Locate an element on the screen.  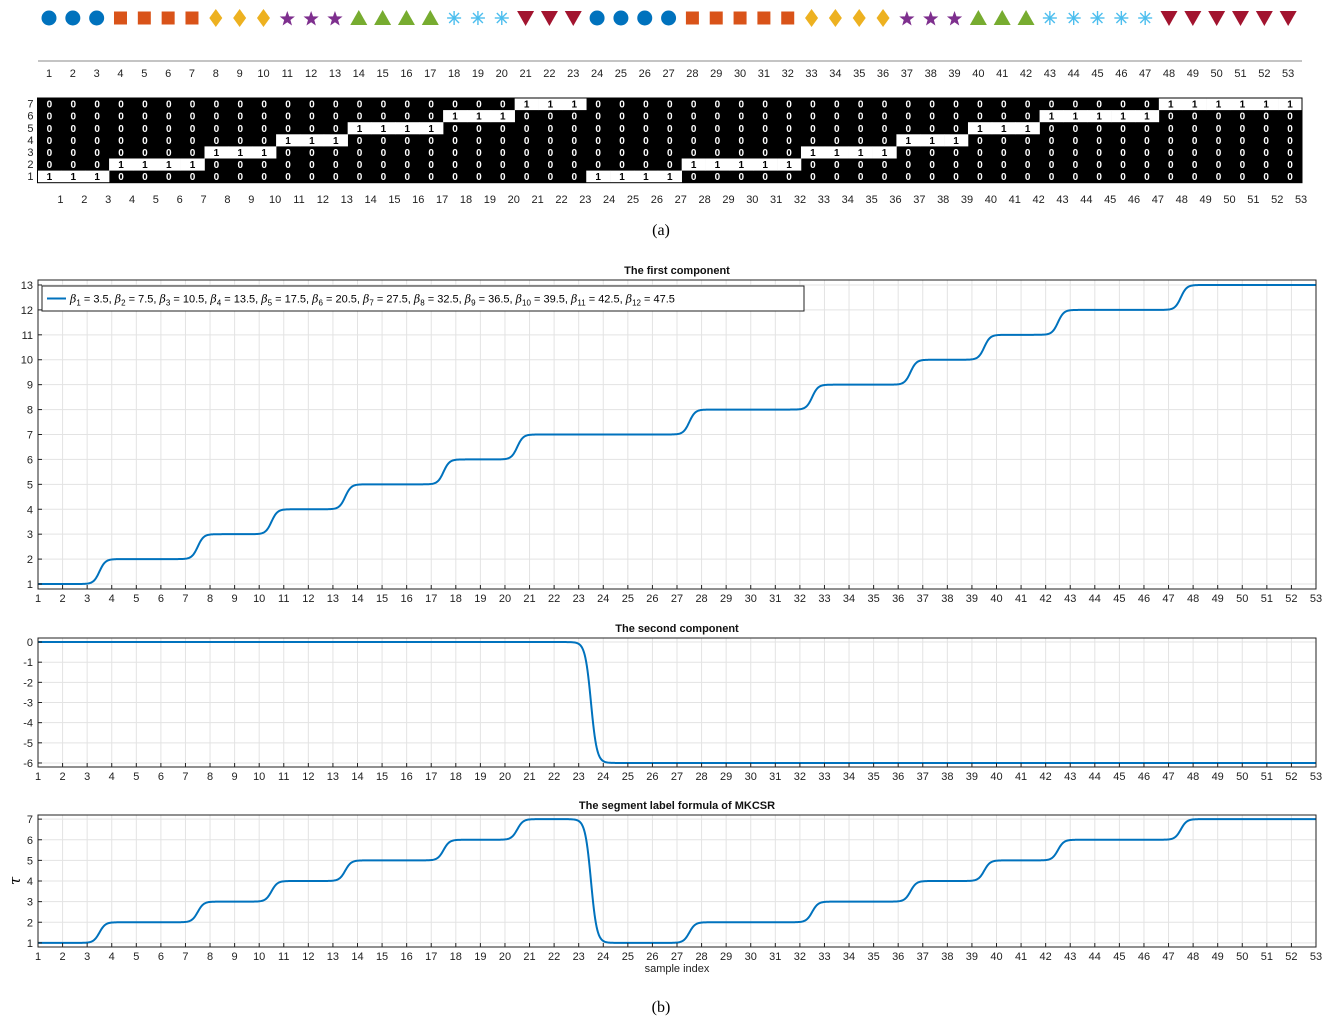
diamond-icon is located at coordinates (859, 18).